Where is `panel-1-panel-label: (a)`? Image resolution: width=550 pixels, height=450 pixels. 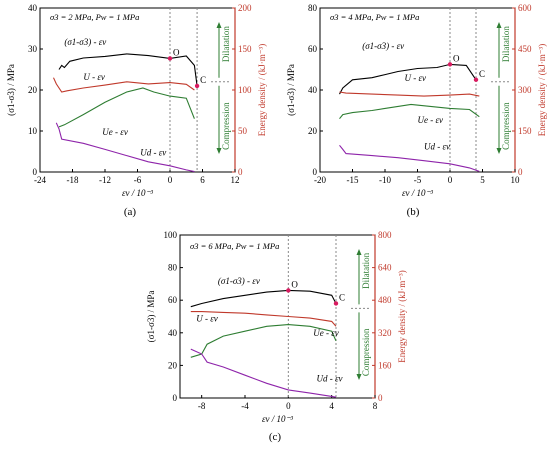
panel-1-panel-label: (a) is located at coordinates (130, 212).